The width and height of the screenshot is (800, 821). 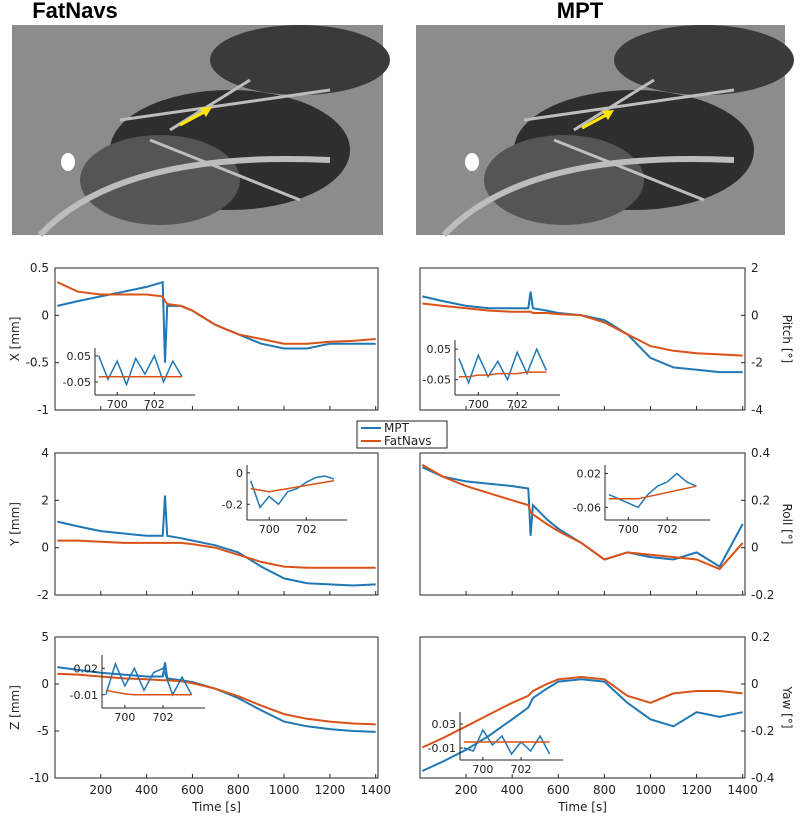 I want to click on x-tick-label: 1400, so click(x=742, y=790).